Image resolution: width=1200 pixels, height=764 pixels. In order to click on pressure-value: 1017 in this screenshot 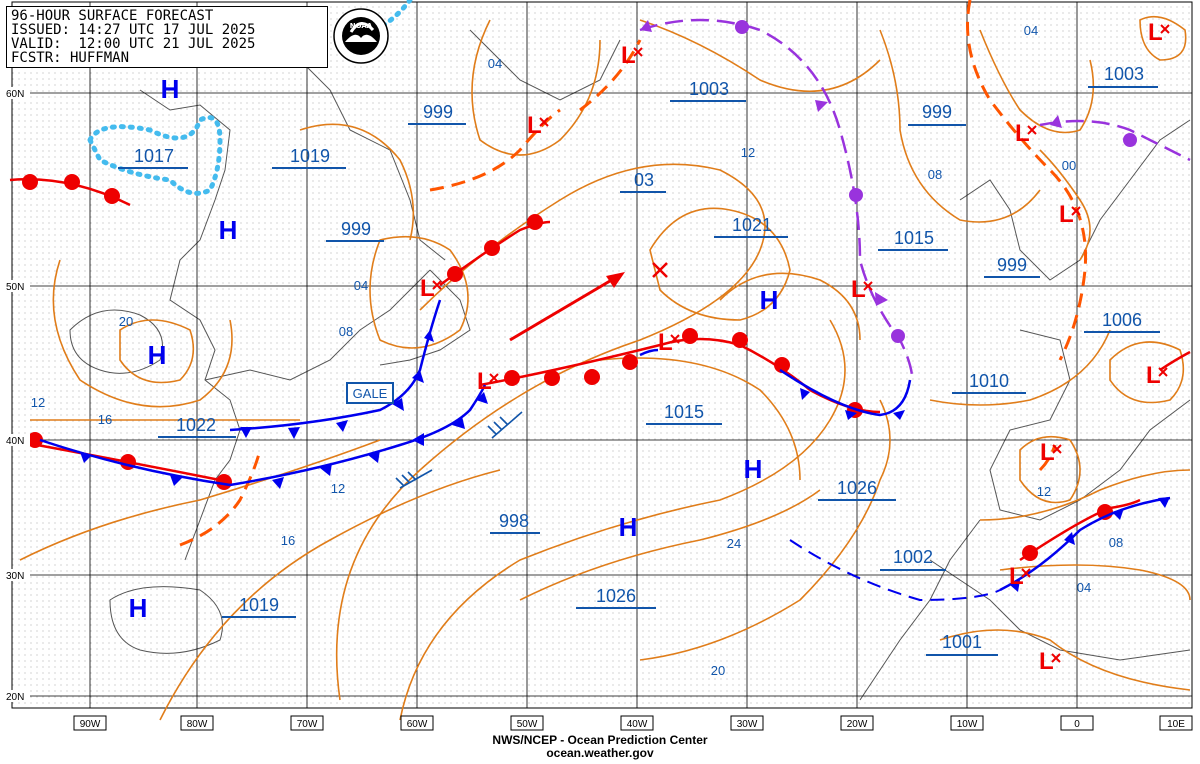, I will do `click(154, 156)`.